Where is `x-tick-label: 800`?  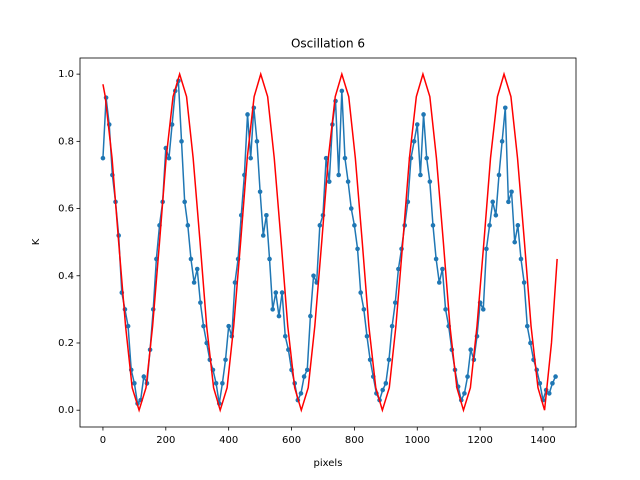 x-tick-label: 800 is located at coordinates (354, 440).